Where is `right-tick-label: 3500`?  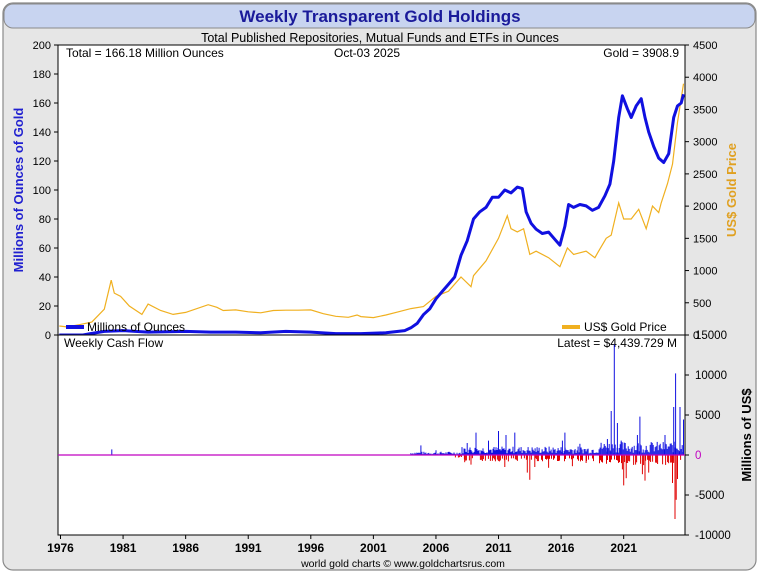
right-tick-label: 3500 is located at coordinates (705, 110).